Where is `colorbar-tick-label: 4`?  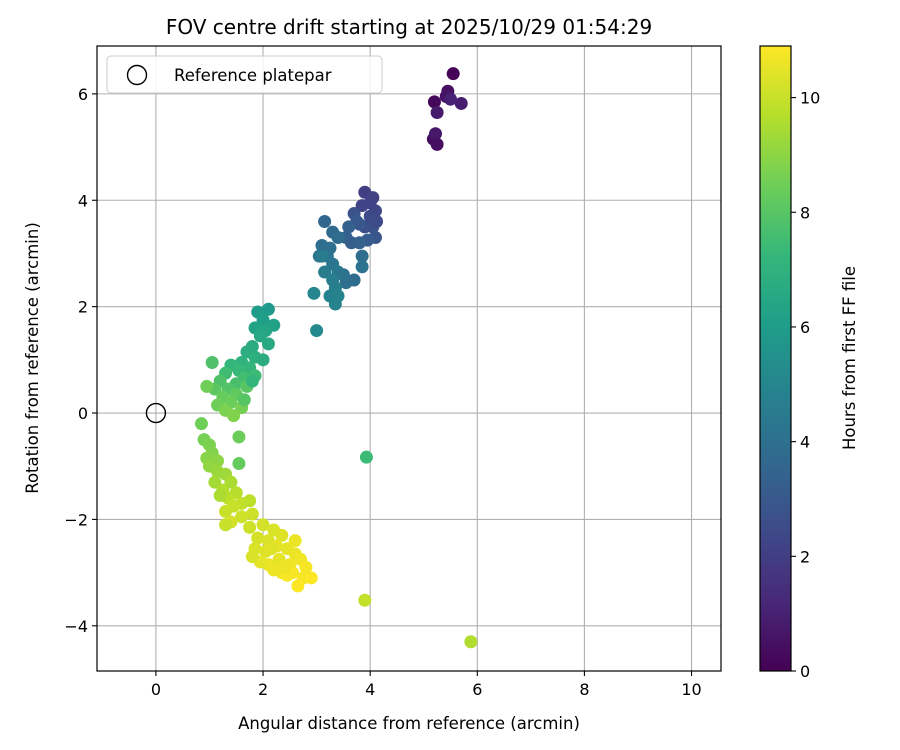 colorbar-tick-label: 4 is located at coordinates (805, 442).